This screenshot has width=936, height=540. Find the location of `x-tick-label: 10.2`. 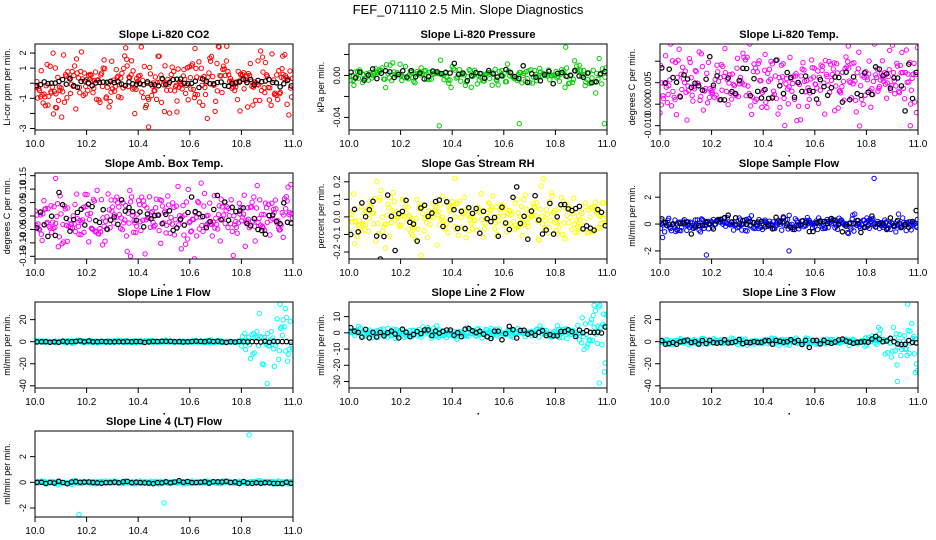

x-tick-label: 10.2 is located at coordinates (87, 144).